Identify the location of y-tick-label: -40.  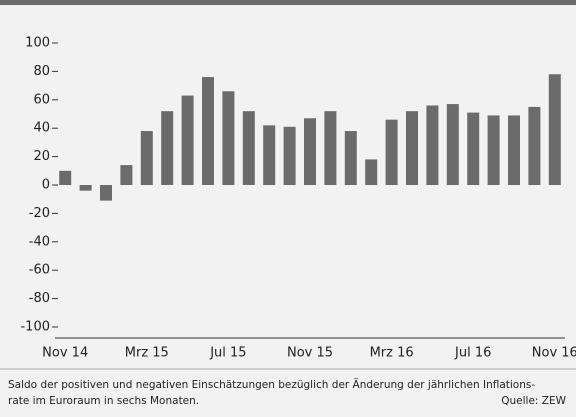
(39, 241).